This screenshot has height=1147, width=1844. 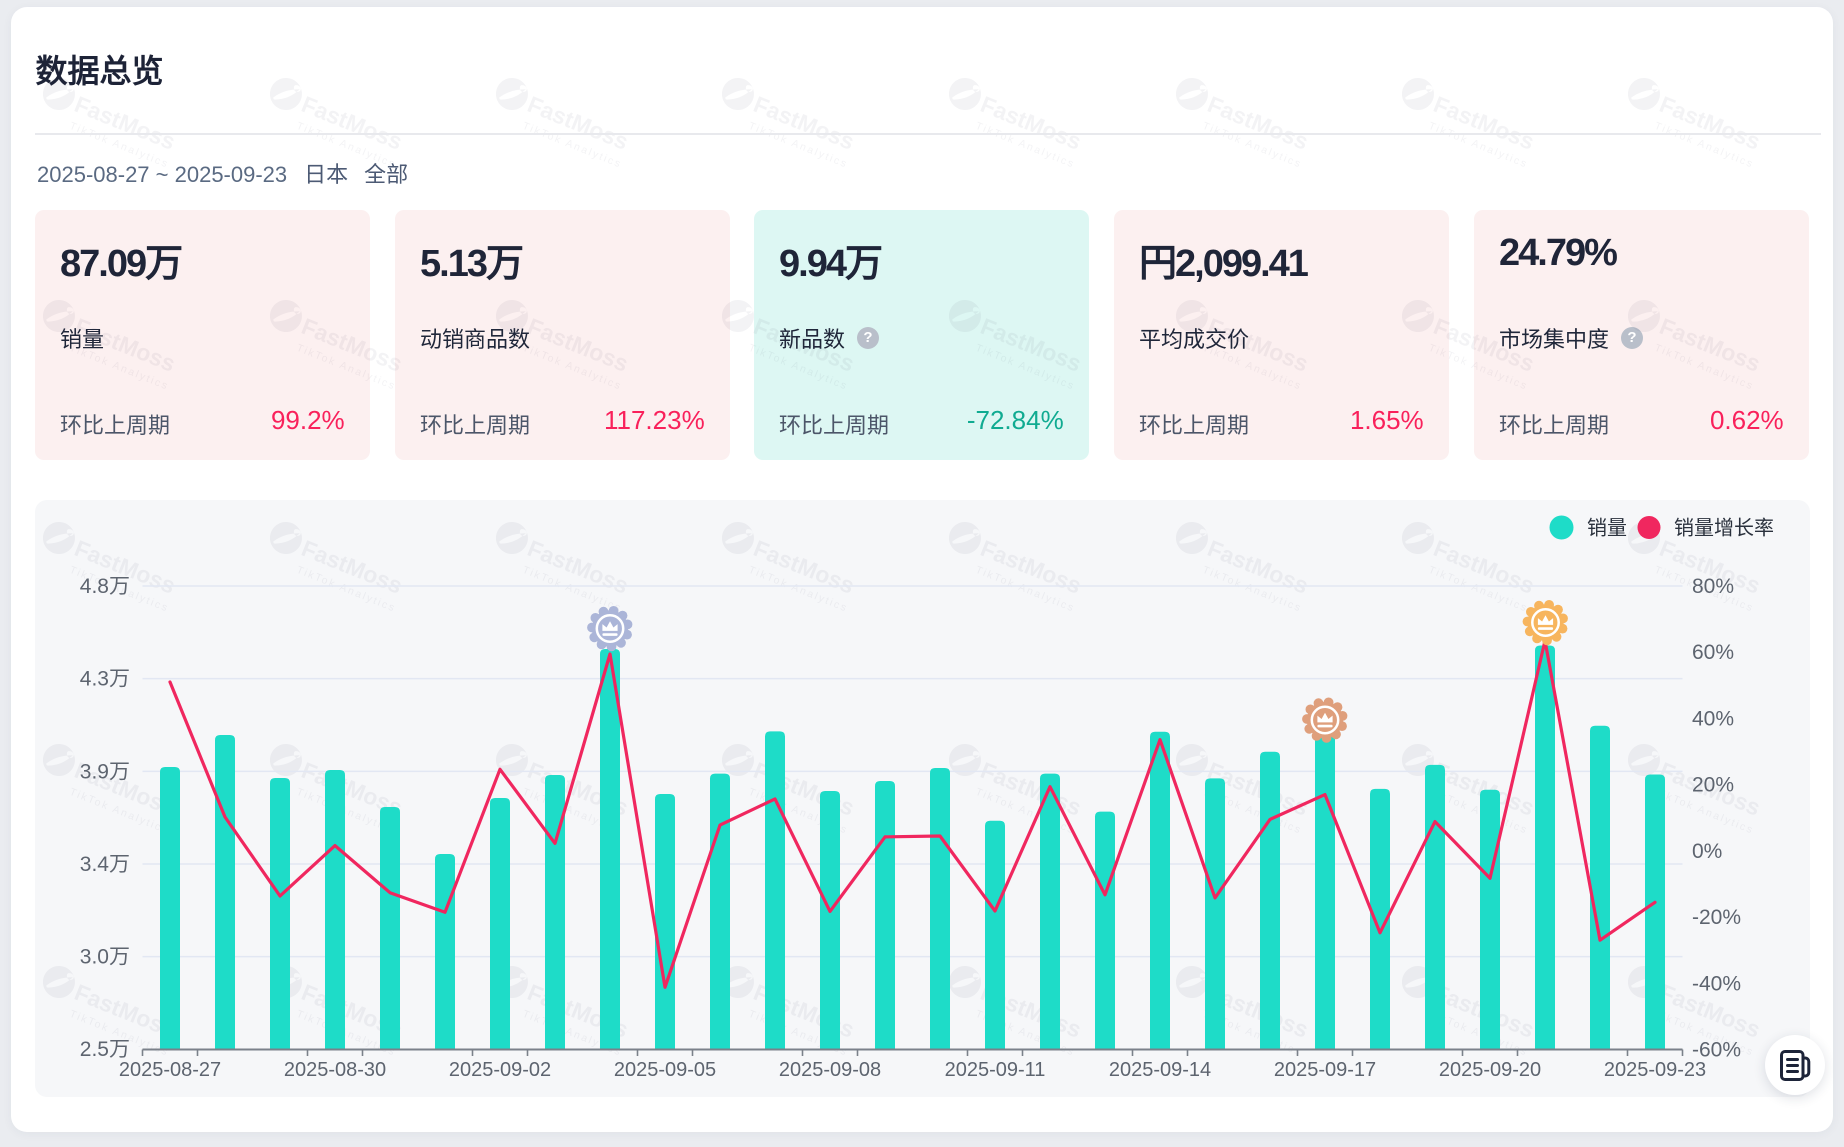 I want to click on svg-text: -40%, so click(x=1716, y=983).